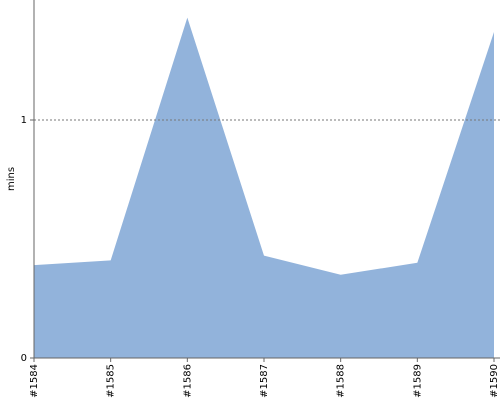 The image size is (500, 400). What do you see at coordinates (111, 381) in the screenshot?
I see `x-tick-label: #1585` at bounding box center [111, 381].